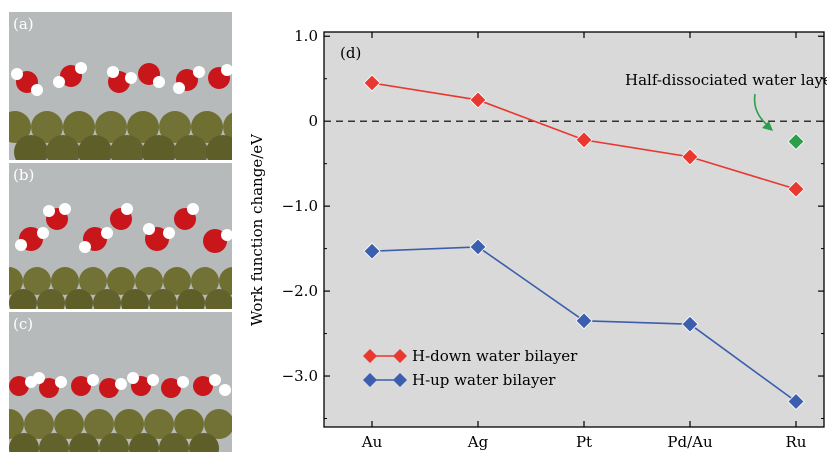 This screenshot has width=827, height=452. I want to click on panel-b-image, so click(120, 236).